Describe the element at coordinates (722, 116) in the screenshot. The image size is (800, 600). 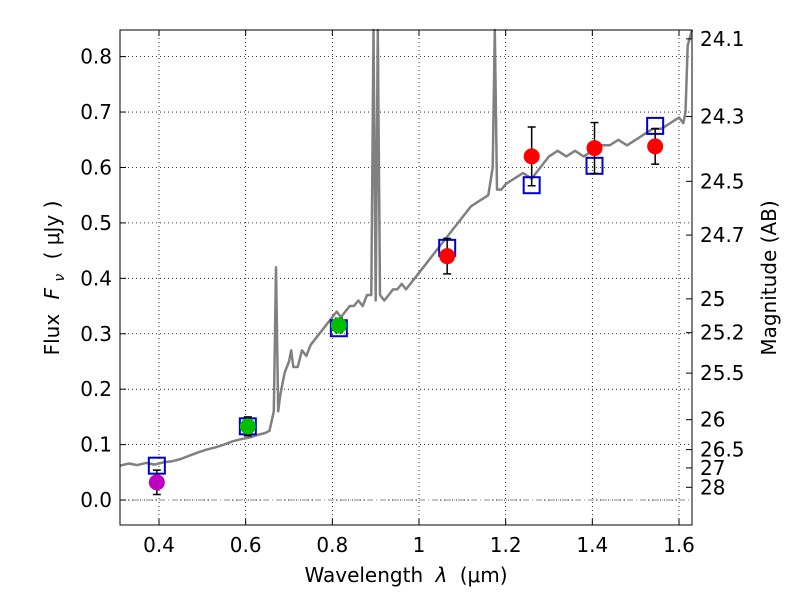
I see `magnitude-tick-label: 24.3` at that location.